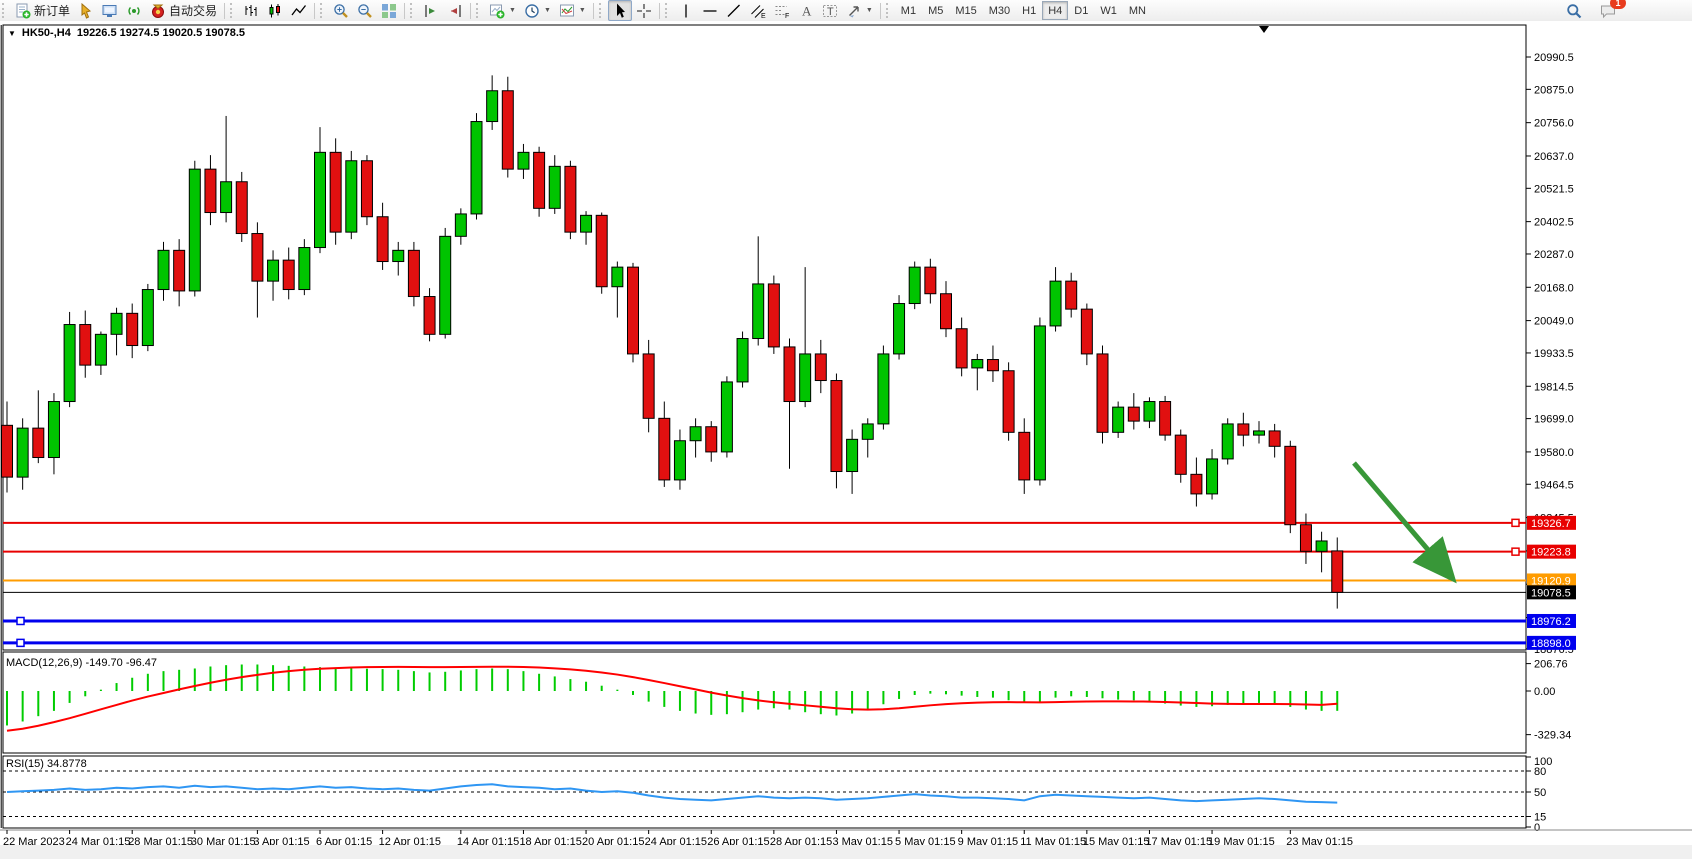 This screenshot has height=859, width=1692. I want to click on crosshair-button, so click(644, 10).